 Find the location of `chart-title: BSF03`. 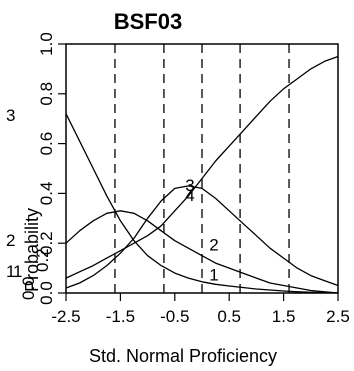

chart-title: BSF03 is located at coordinates (148, 21).